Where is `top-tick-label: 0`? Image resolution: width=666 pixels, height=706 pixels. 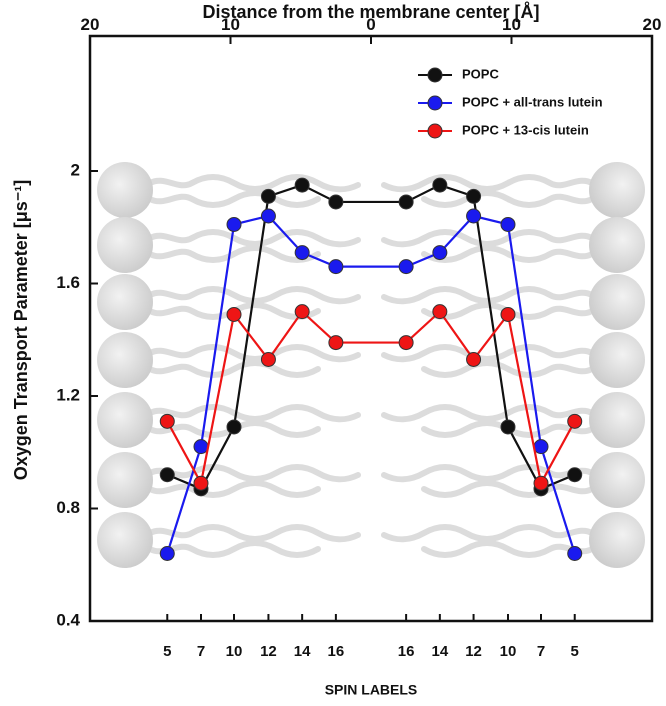 top-tick-label: 0 is located at coordinates (370, 24).